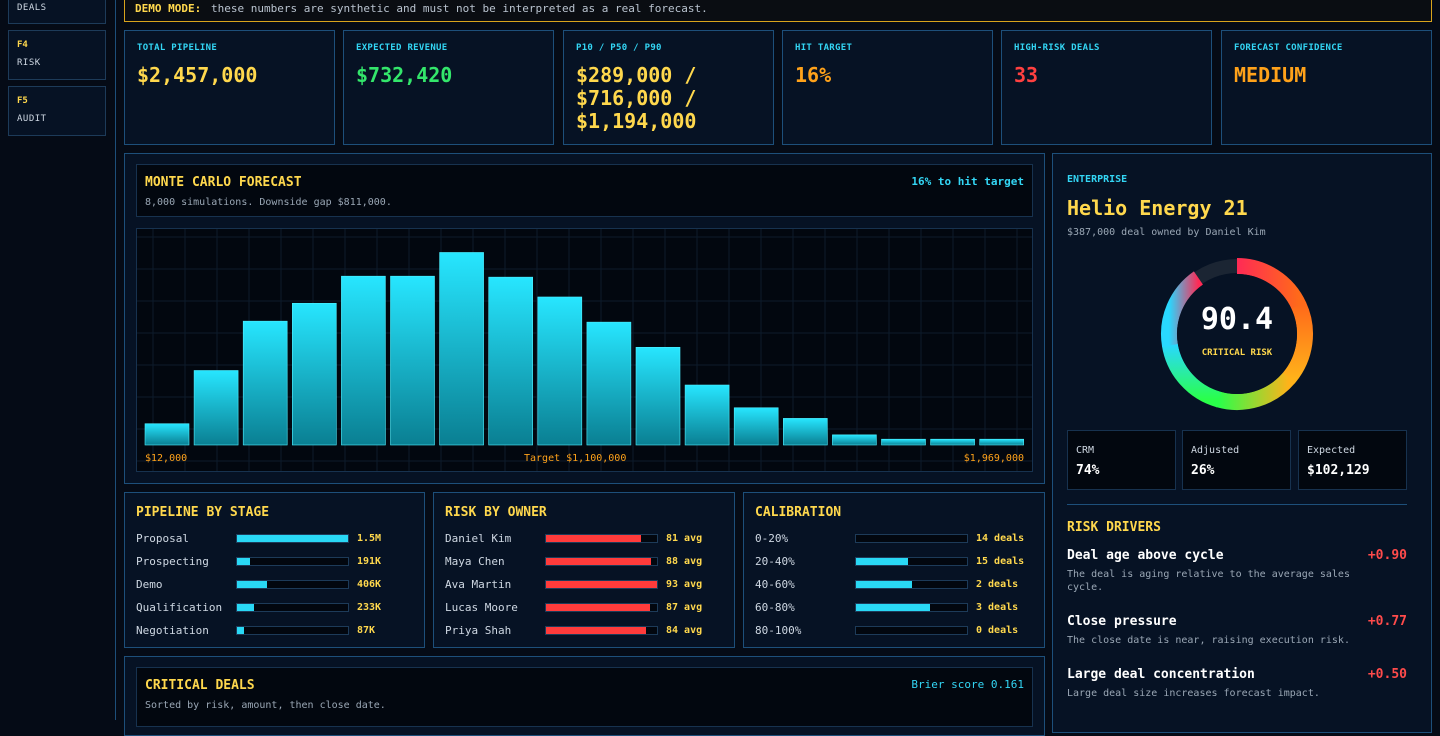 This screenshot has height=736, width=1440. I want to click on box-label: Expected, so click(1331, 450).